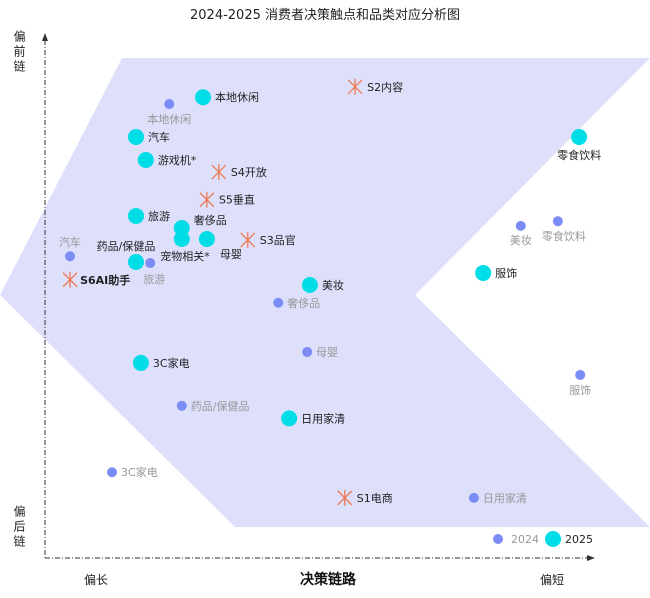 The image size is (650, 598). What do you see at coordinates (105, 280) in the screenshot?
I see `point-label: S6AI助手` at bounding box center [105, 280].